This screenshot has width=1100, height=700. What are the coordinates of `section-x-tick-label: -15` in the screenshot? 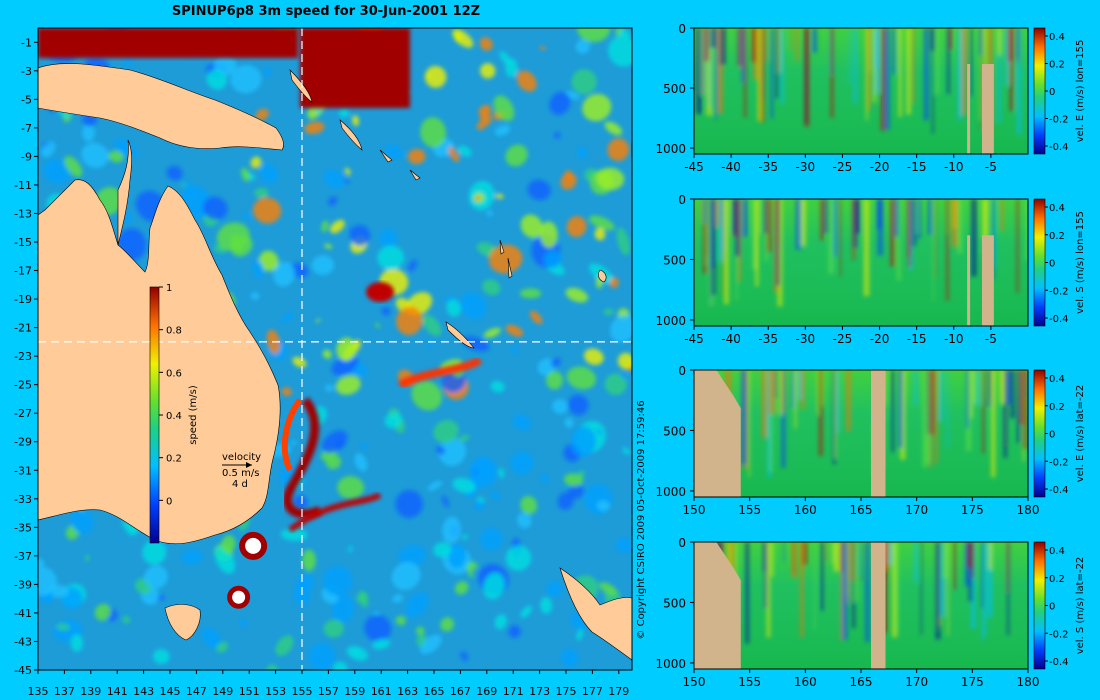 It's located at (917, 339).